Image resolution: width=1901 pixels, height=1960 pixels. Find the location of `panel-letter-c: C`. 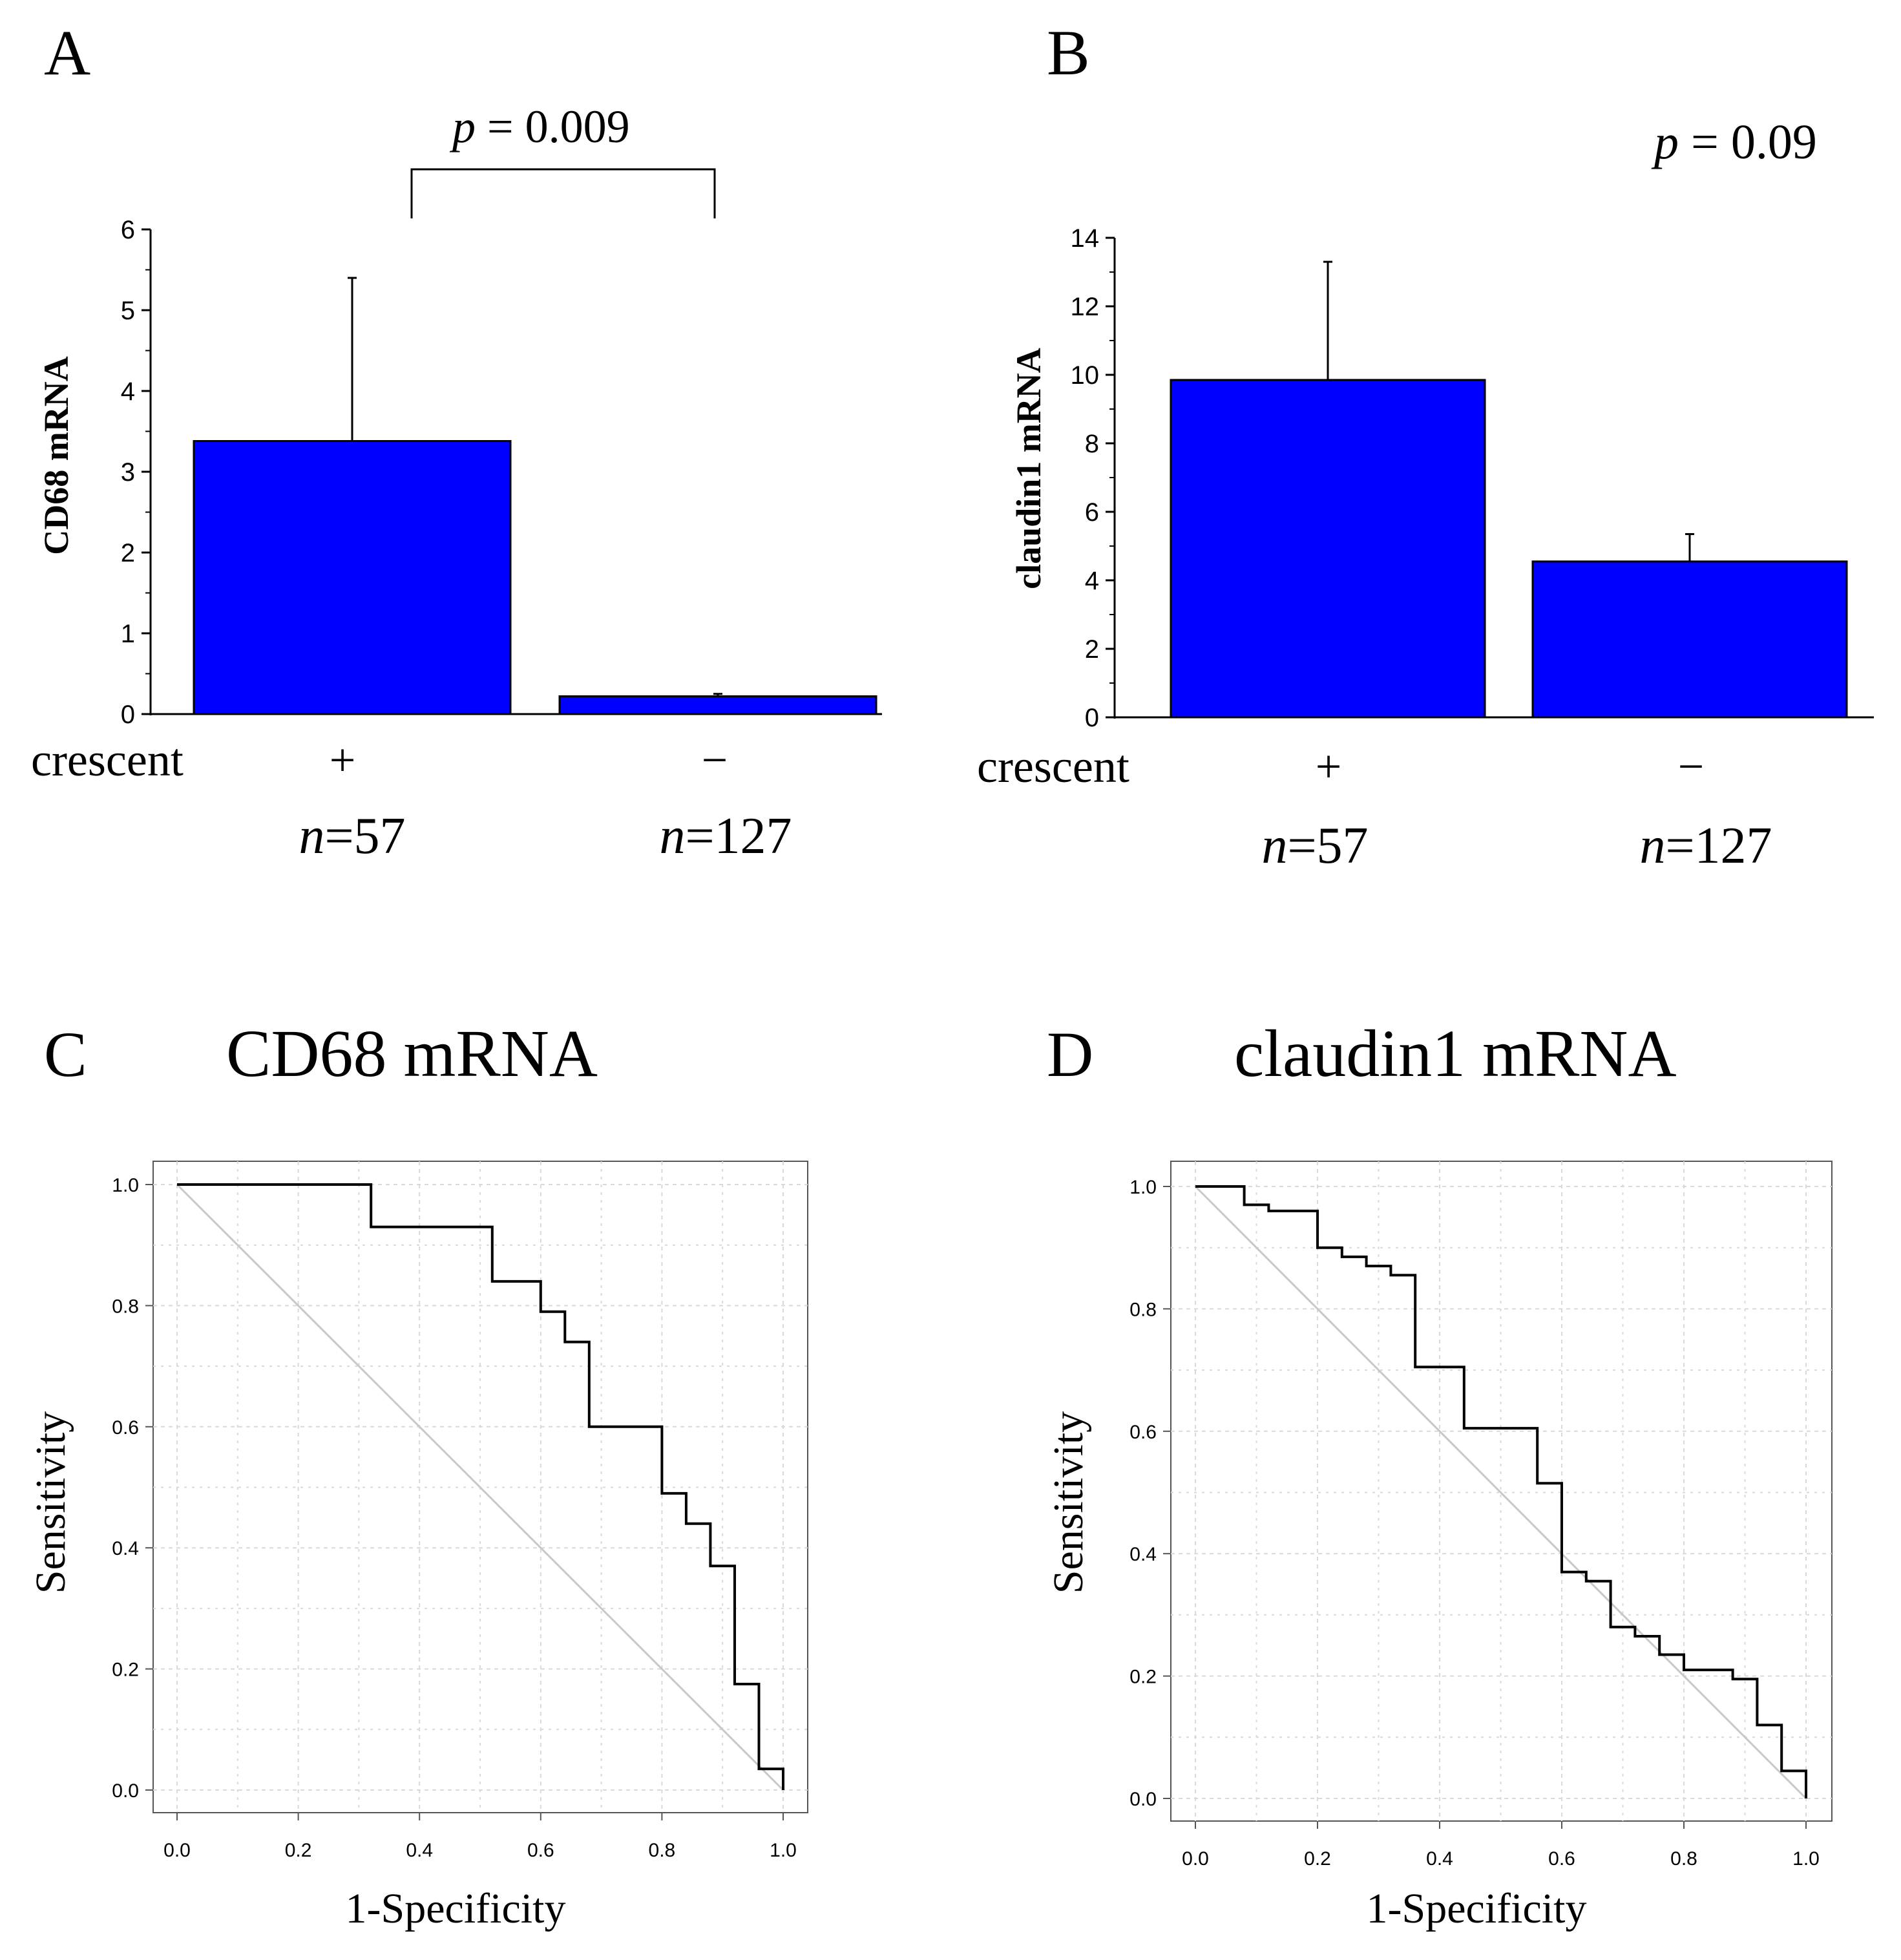

panel-letter-c: C is located at coordinates (66, 1054).